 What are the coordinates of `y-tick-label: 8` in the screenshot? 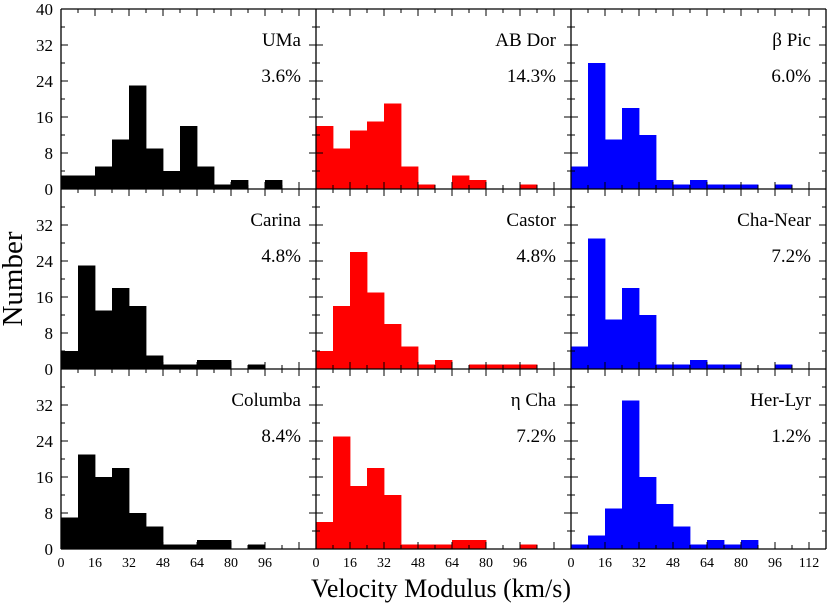 It's located at (49, 513).